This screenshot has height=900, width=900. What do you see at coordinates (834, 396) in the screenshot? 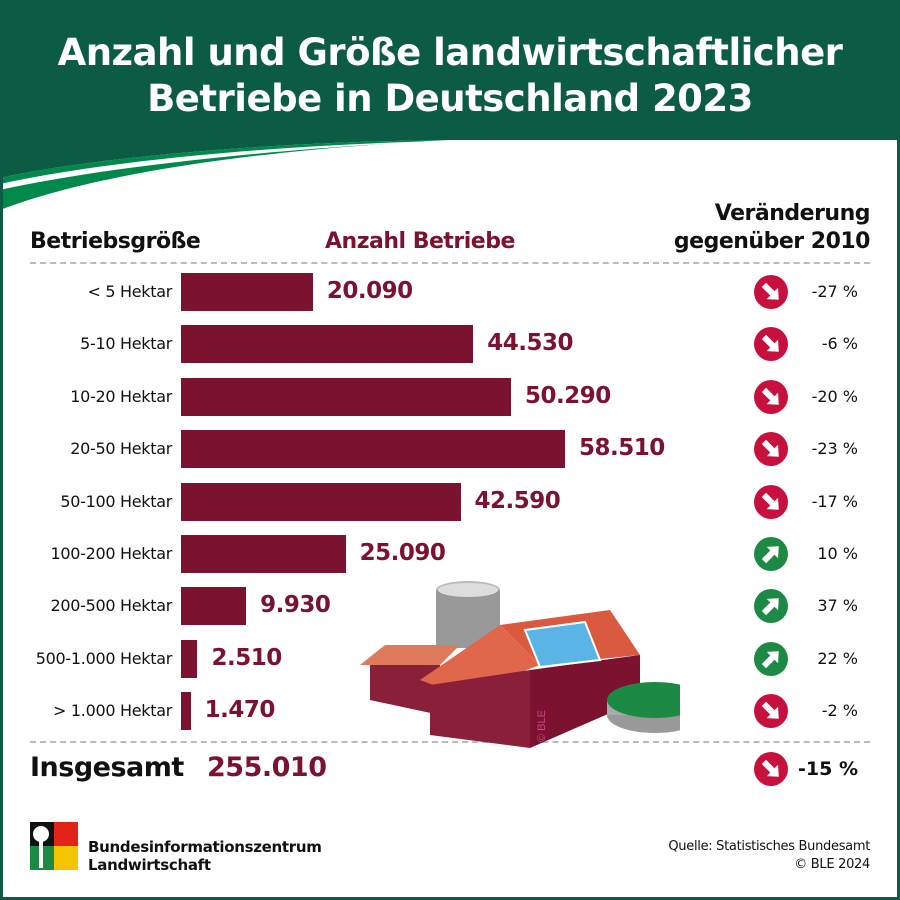
I see `change-label: -20 %` at bounding box center [834, 396].